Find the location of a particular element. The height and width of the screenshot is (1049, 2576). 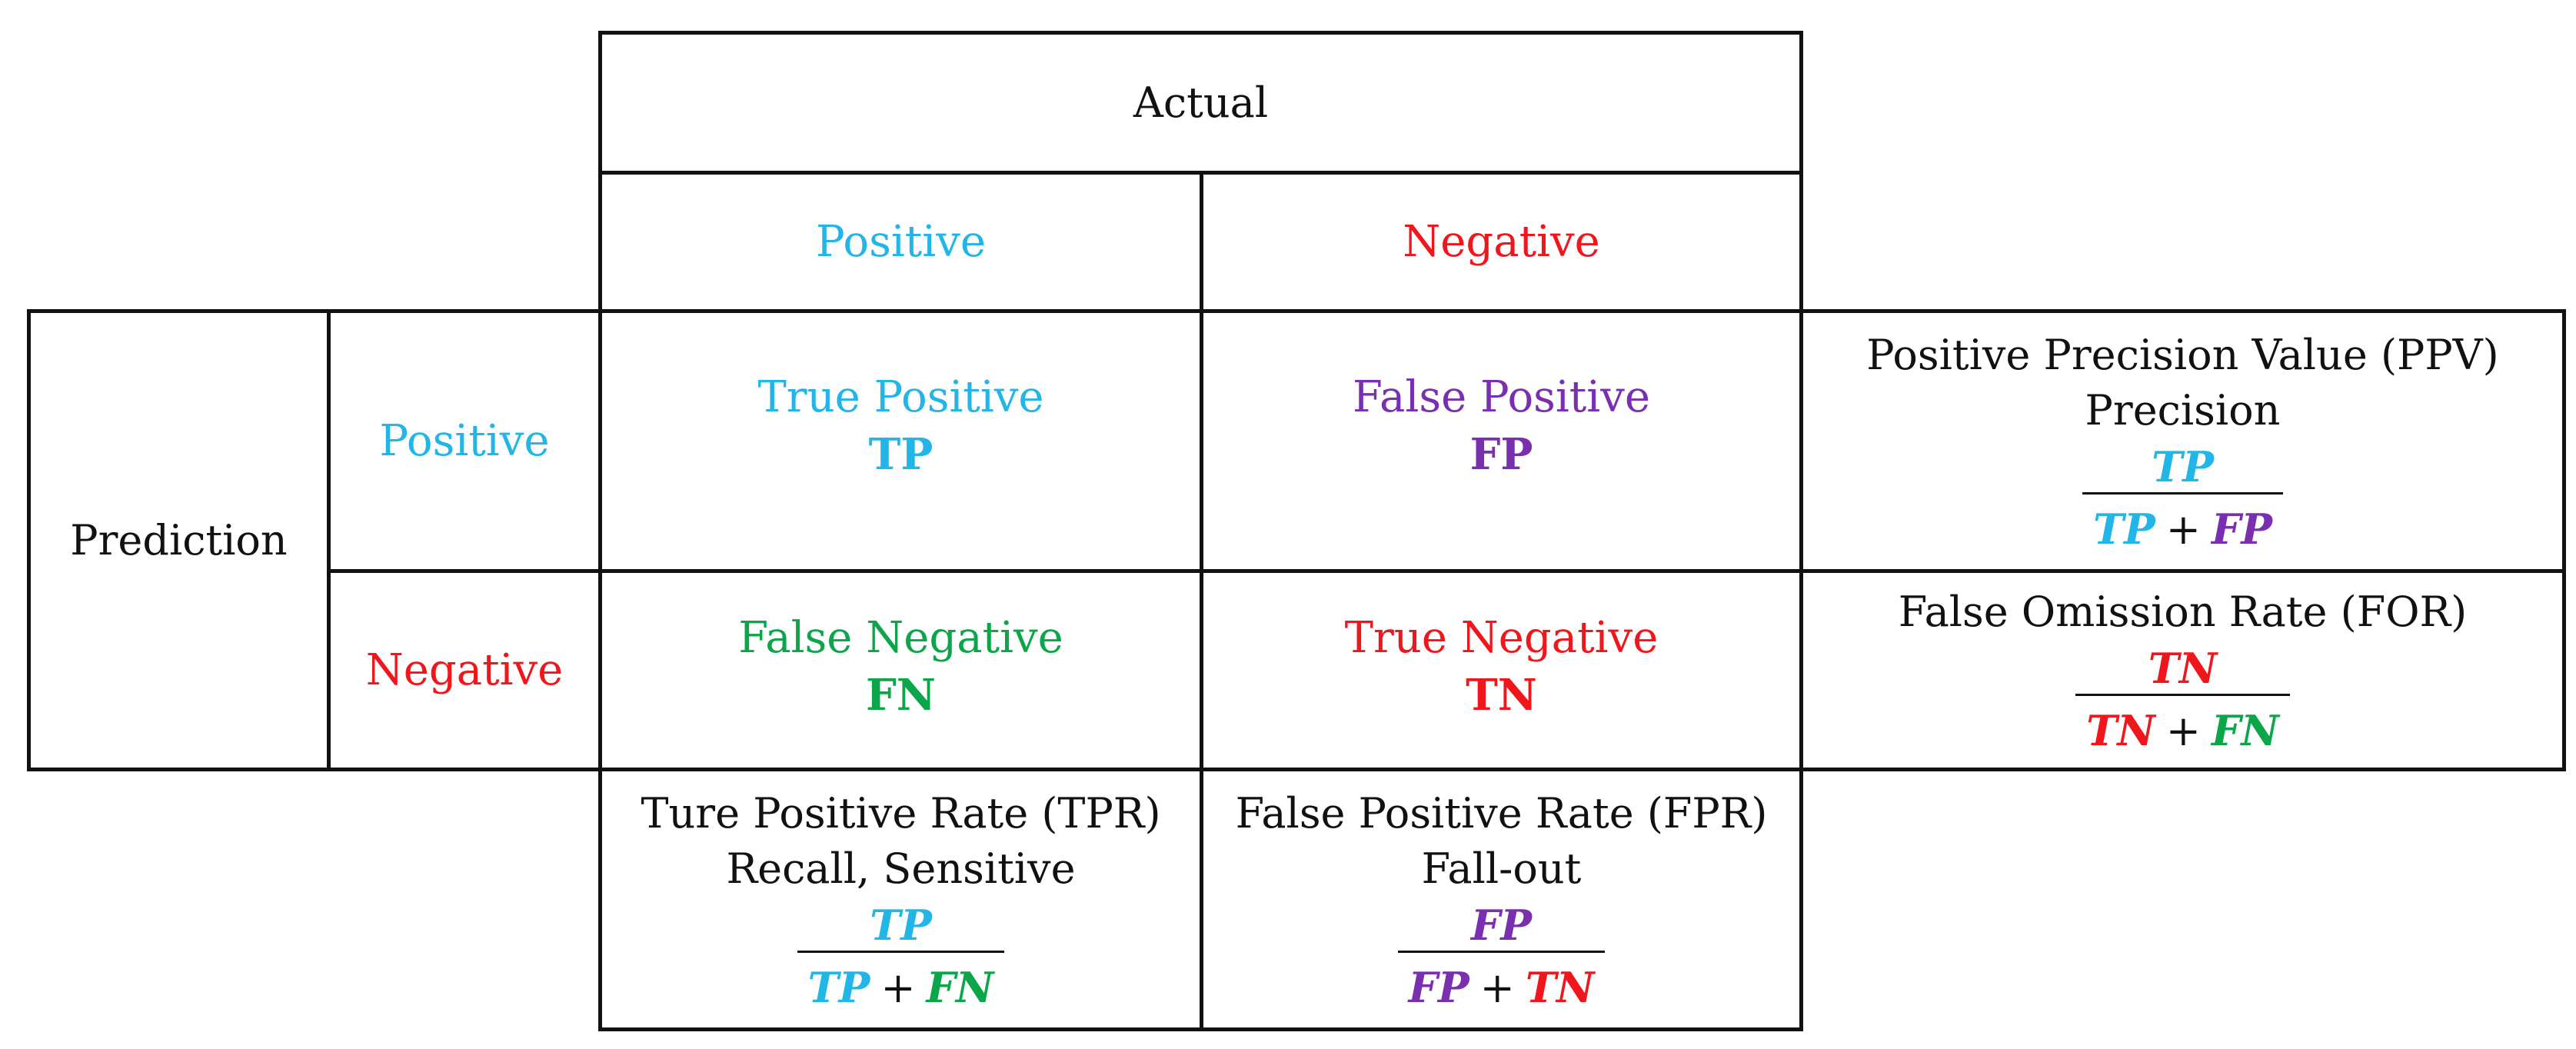

fpr-title: False Positive Rate (FPR) is located at coordinates (1501, 813).